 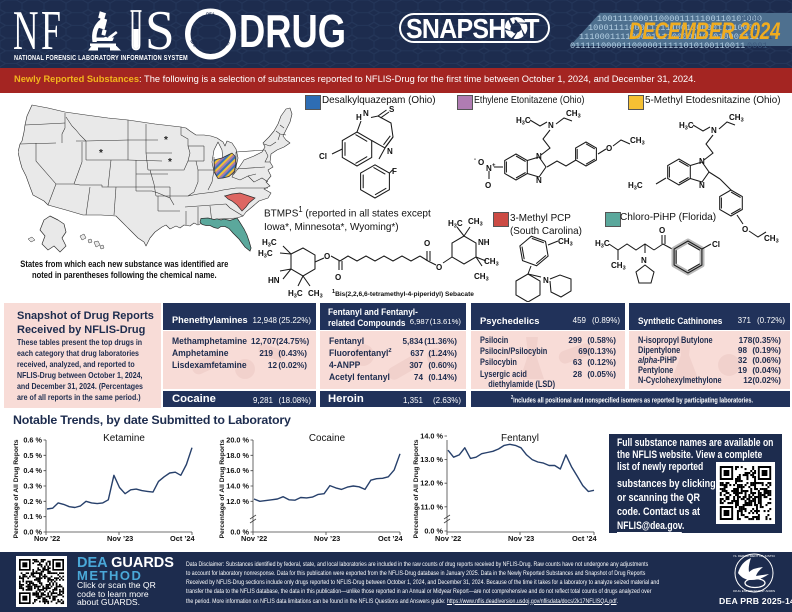 What do you see at coordinates (754, 591) in the screenshot?
I see `svg-text: DRUG ENFORCEMENT ADMIN.` at bounding box center [754, 591].